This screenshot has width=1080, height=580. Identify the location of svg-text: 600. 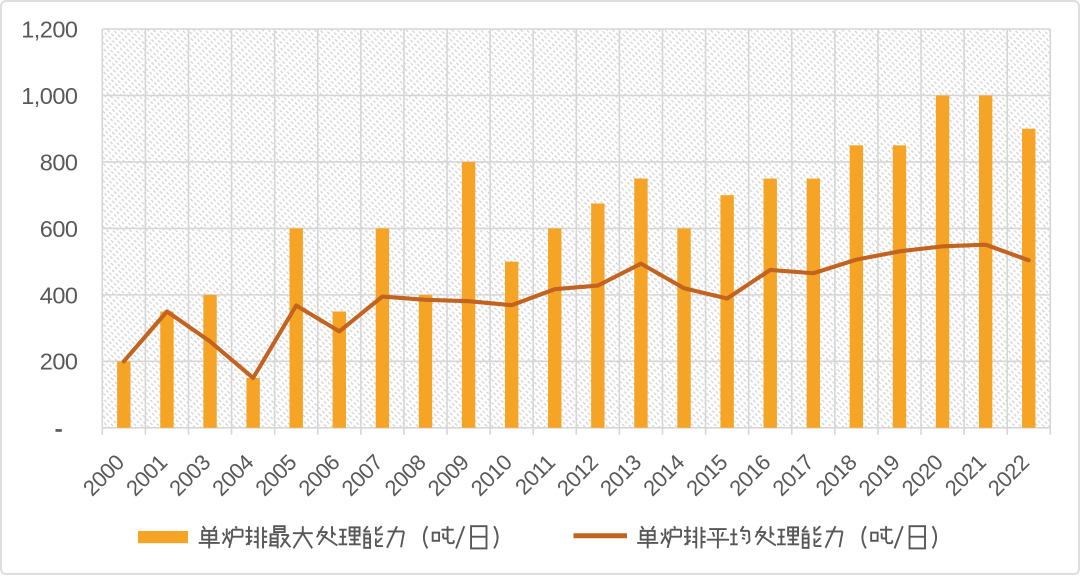
(59, 229).